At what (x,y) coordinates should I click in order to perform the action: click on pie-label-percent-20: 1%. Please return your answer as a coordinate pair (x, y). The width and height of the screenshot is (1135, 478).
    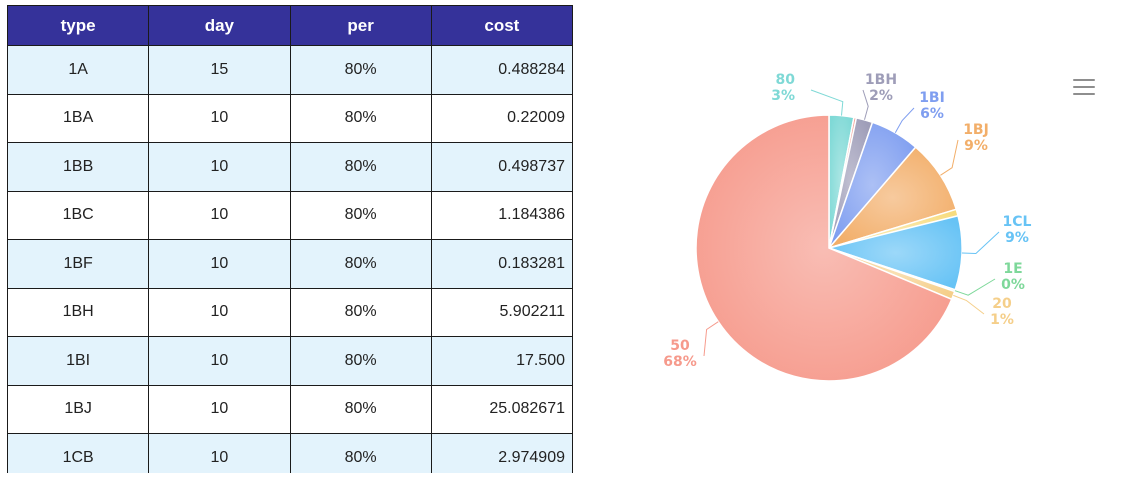
    Looking at the image, I should click on (1002, 320).